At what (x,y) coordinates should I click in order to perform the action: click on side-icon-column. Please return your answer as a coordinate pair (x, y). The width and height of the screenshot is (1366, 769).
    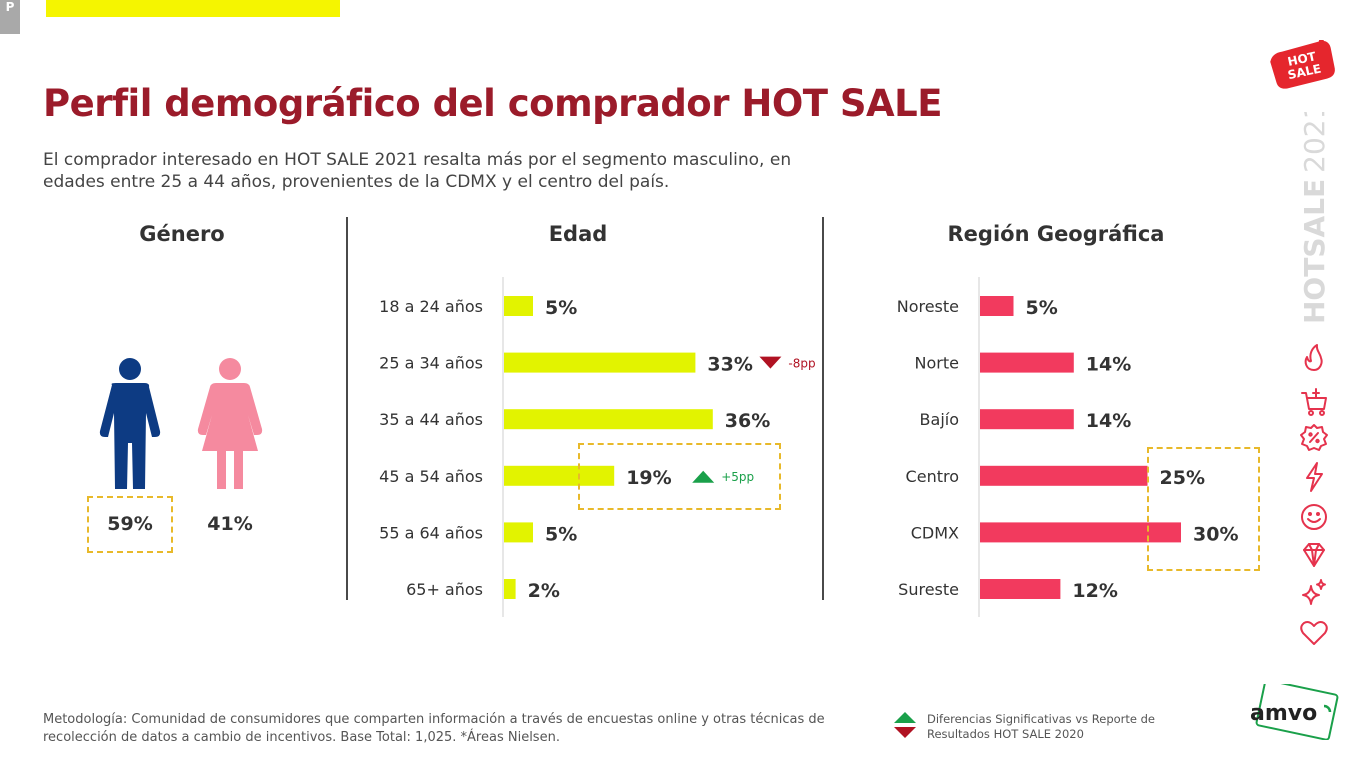
    Looking at the image, I should click on (1314, 497).